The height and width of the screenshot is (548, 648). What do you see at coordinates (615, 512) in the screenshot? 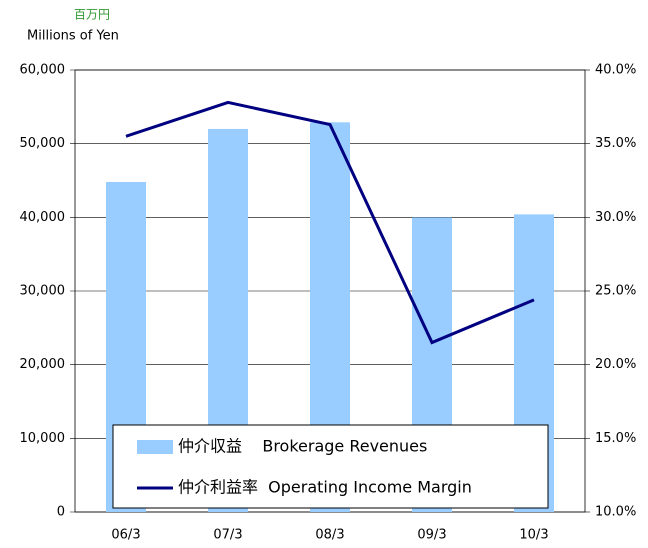
I see `y2-tick-label: 10.0%` at bounding box center [615, 512].